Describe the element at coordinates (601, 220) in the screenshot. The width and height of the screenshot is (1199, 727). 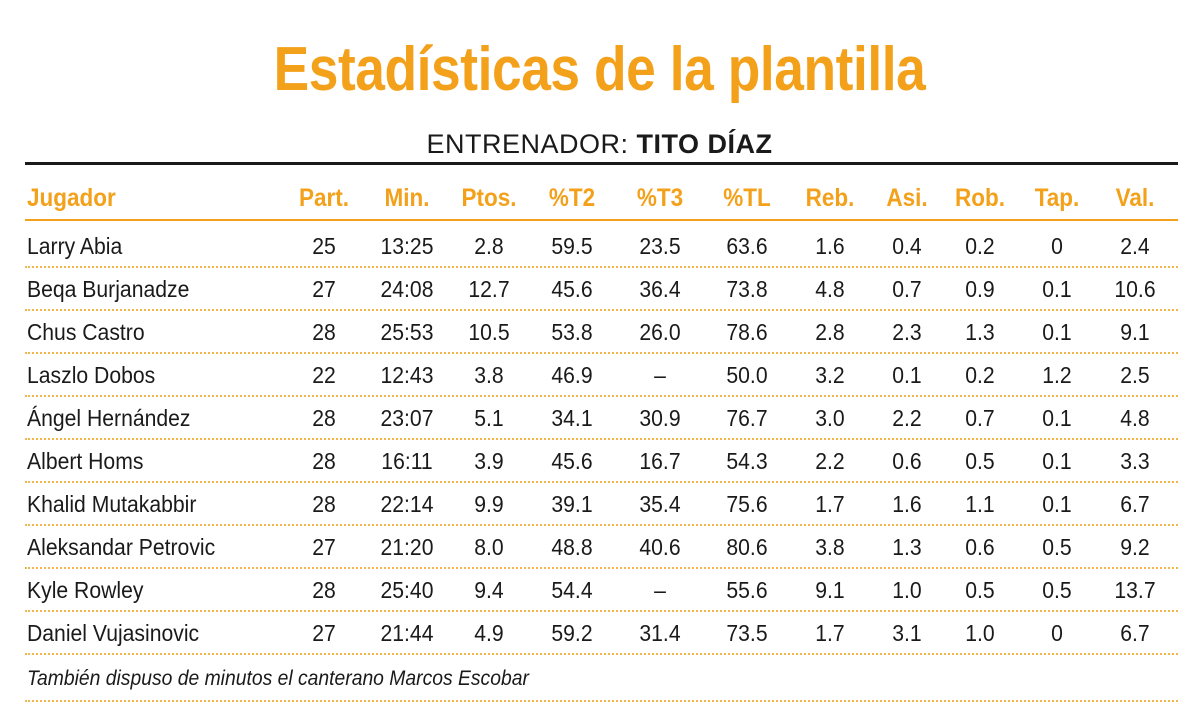
I see `header-divider` at that location.